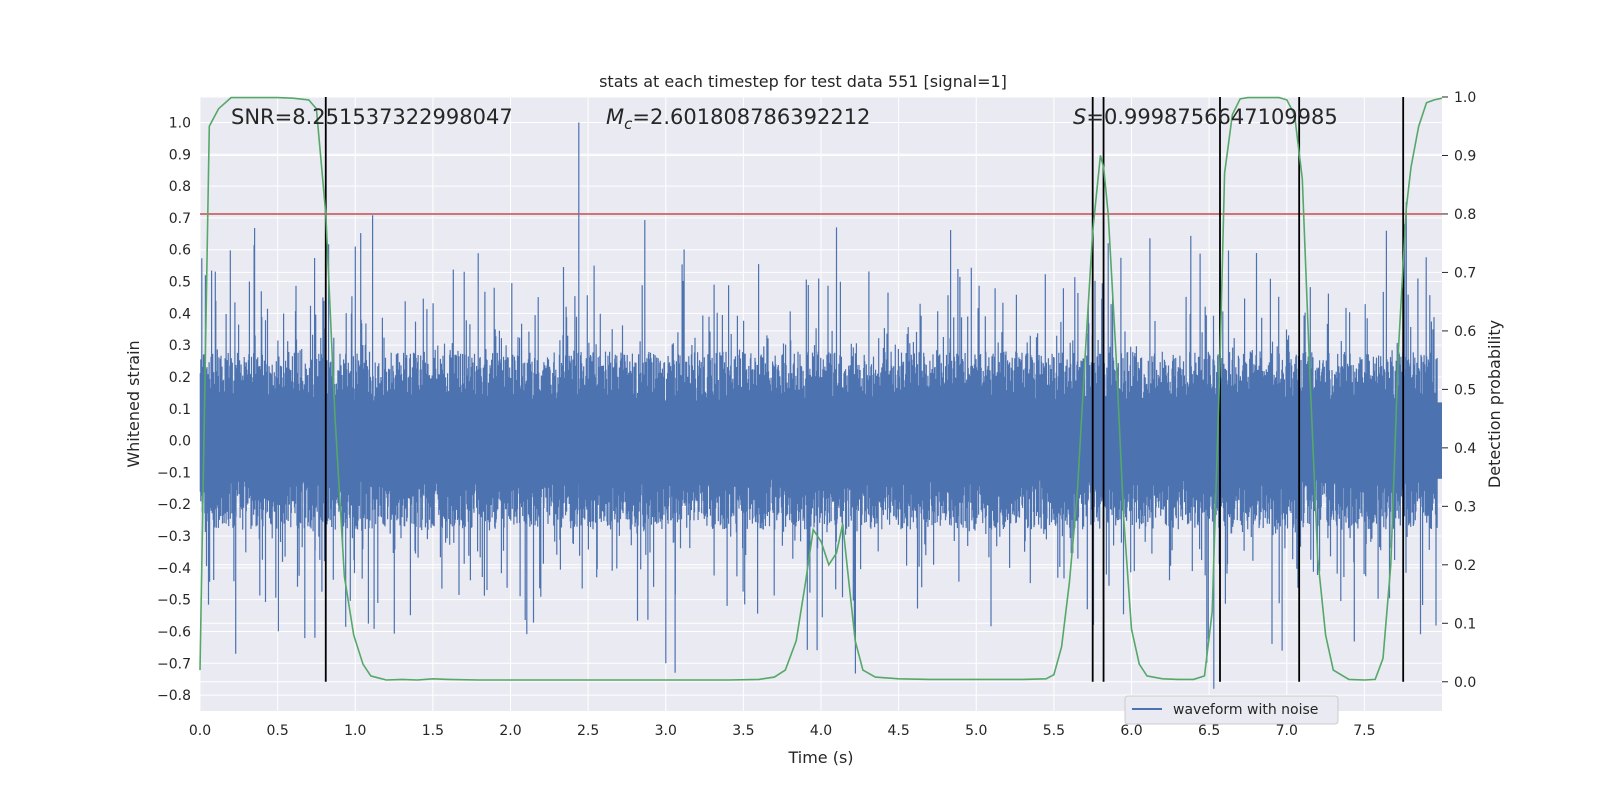 The height and width of the screenshot is (800, 1600). Describe the element at coordinates (628, 124) in the screenshot. I see `chirp-mass-subscript: c` at that location.